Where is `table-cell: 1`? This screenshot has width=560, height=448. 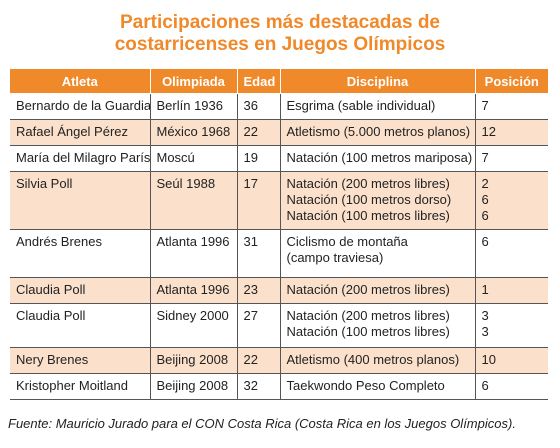 table-cell: 1 is located at coordinates (511, 290).